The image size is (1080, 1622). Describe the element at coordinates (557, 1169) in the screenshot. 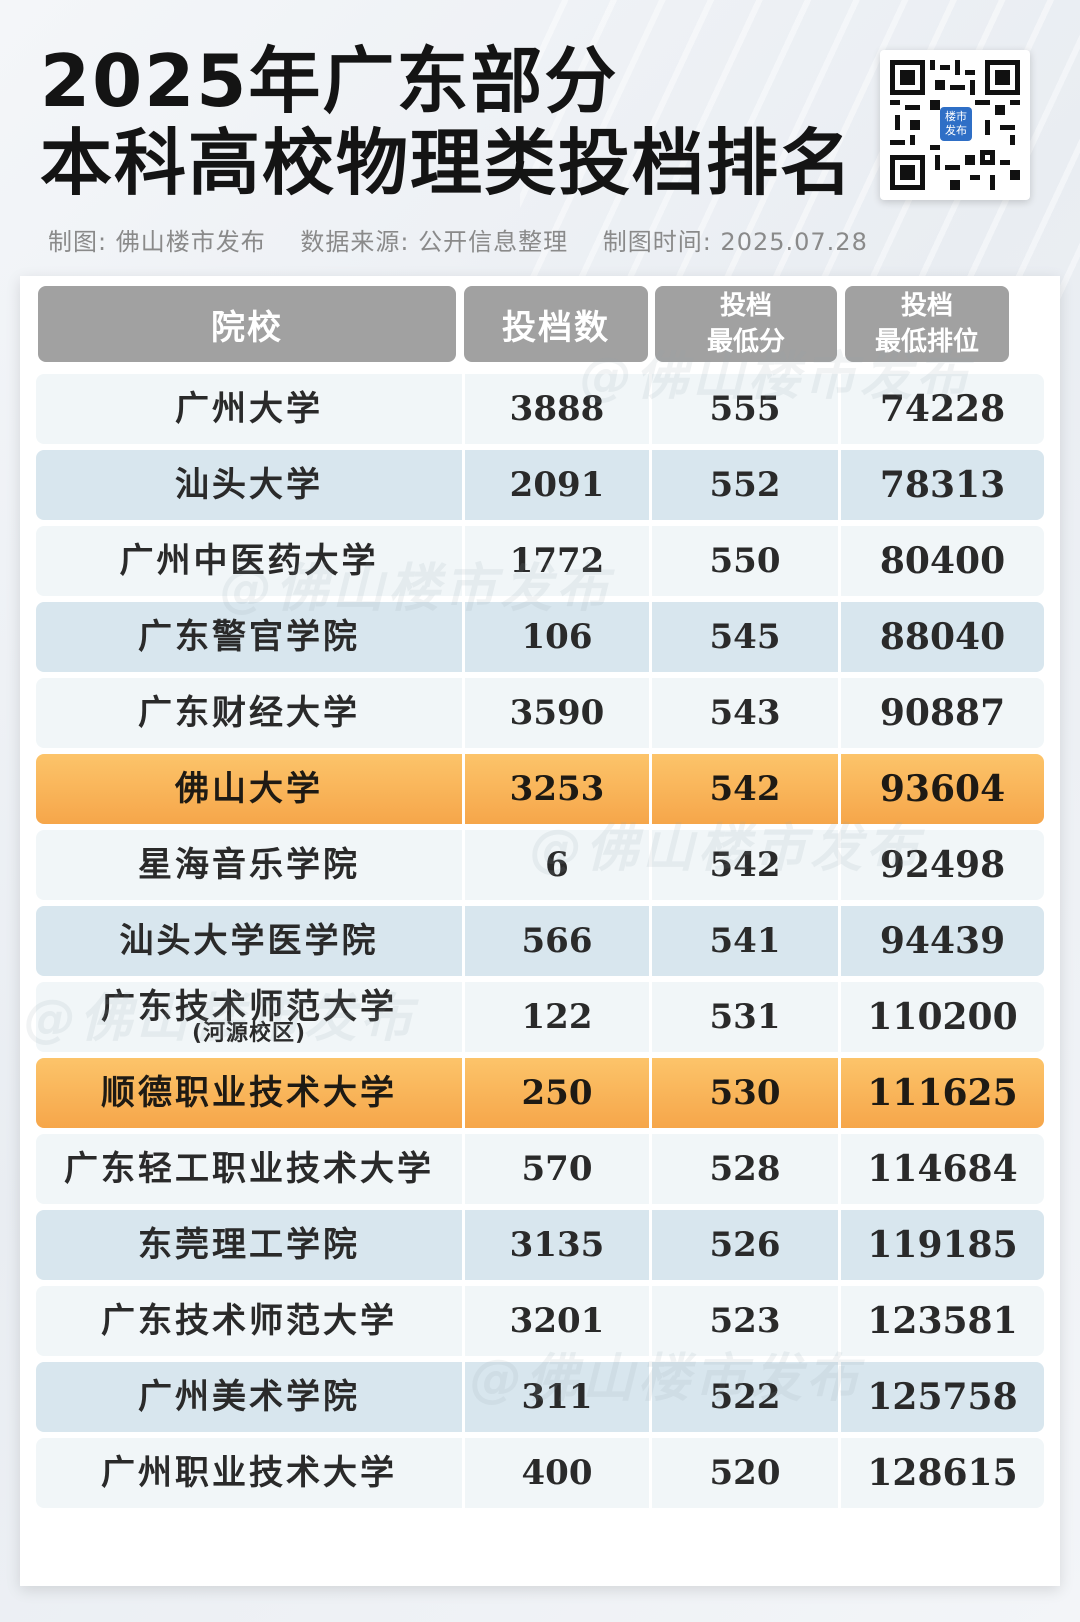

I see `cell-count: 570` at that location.